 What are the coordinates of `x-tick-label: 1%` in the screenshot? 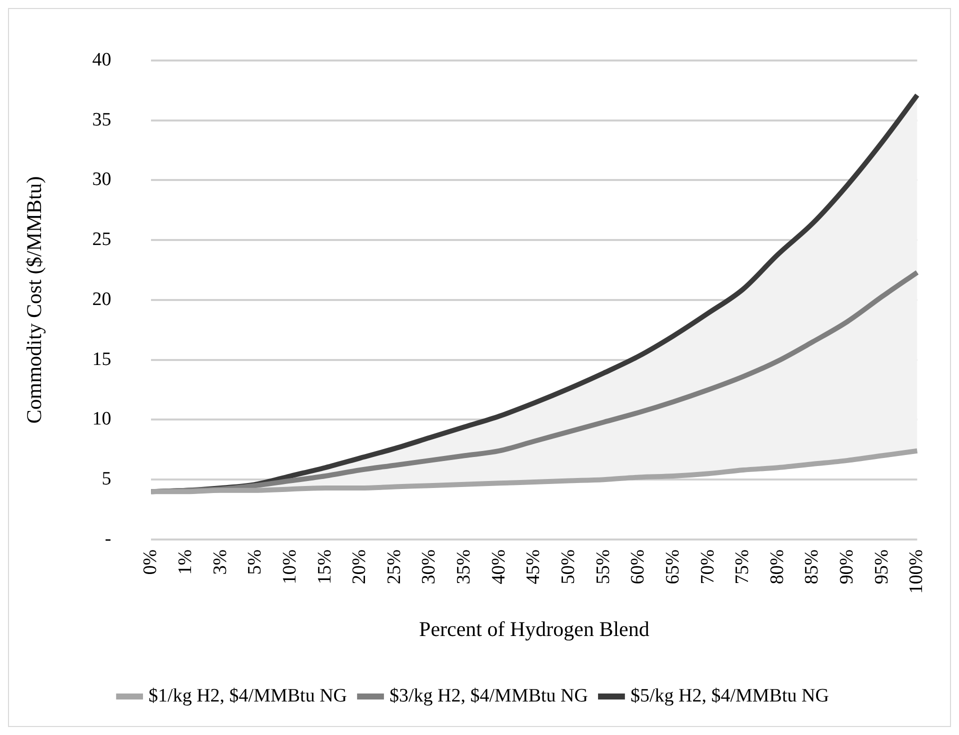 It's located at (185, 562).